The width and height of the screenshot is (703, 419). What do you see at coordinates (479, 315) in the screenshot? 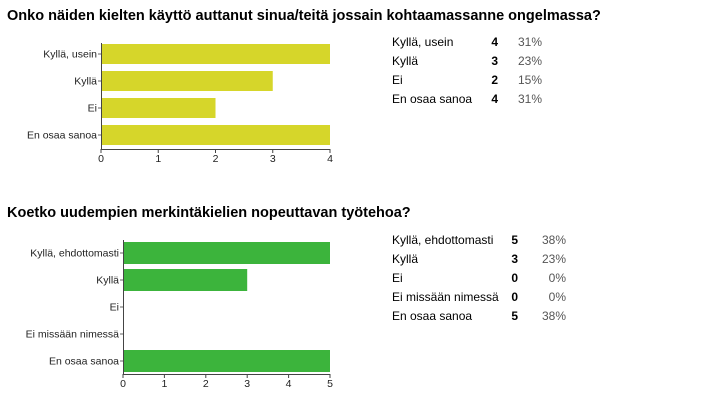
I see `stats-row: En osaa sanoa 5 38%` at bounding box center [479, 315].